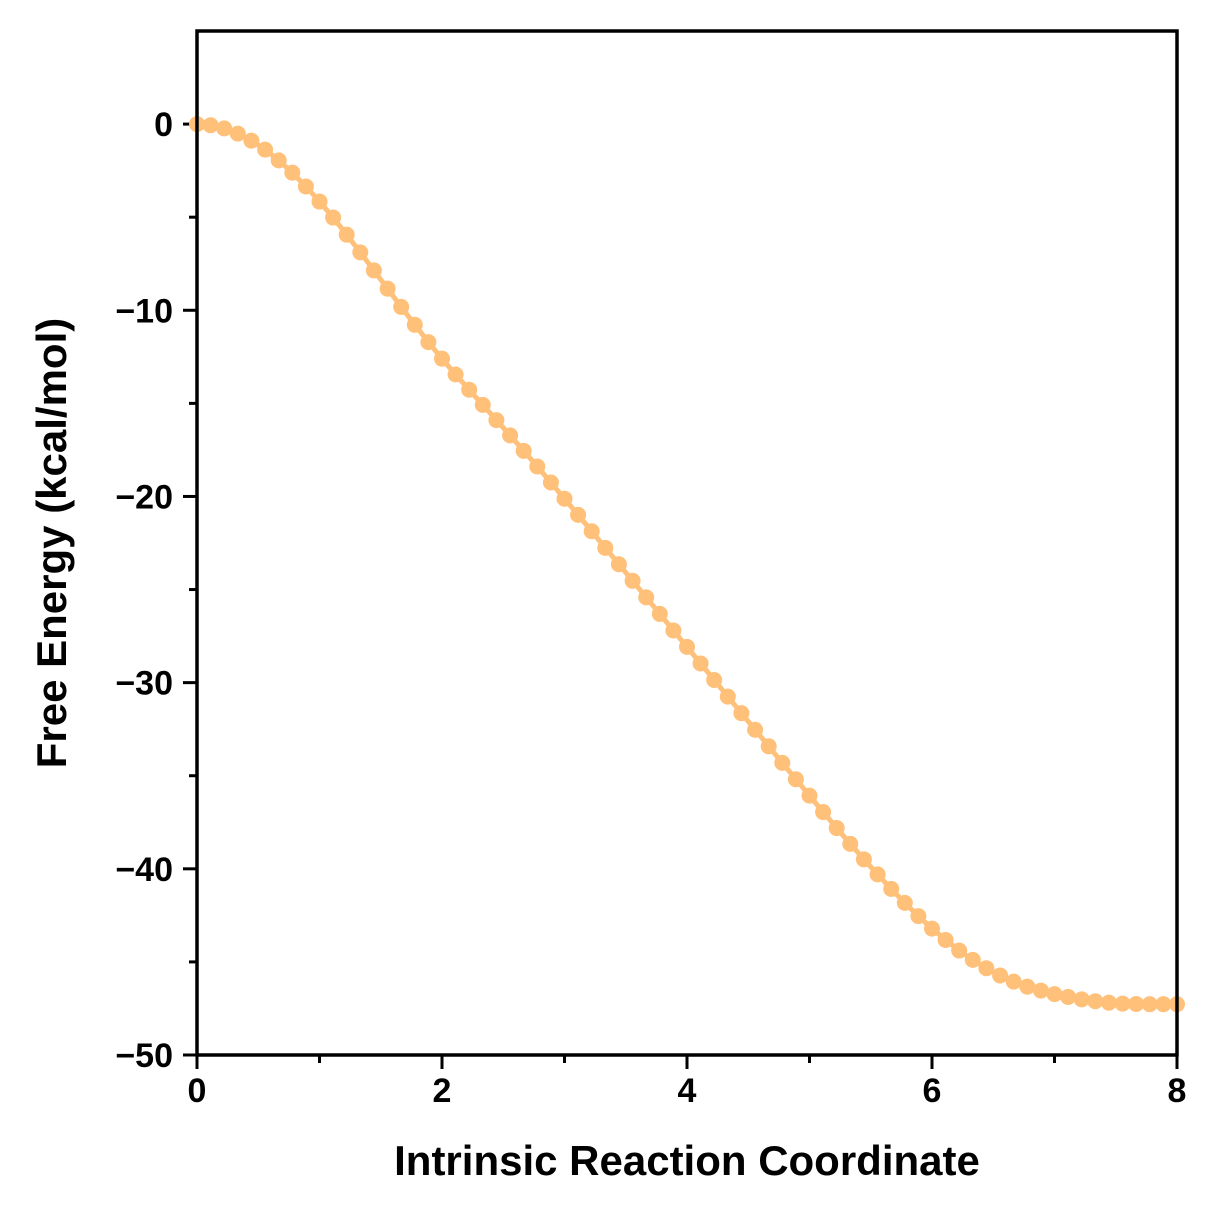  I want to click on y-tick-label: −10, so click(144, 311).